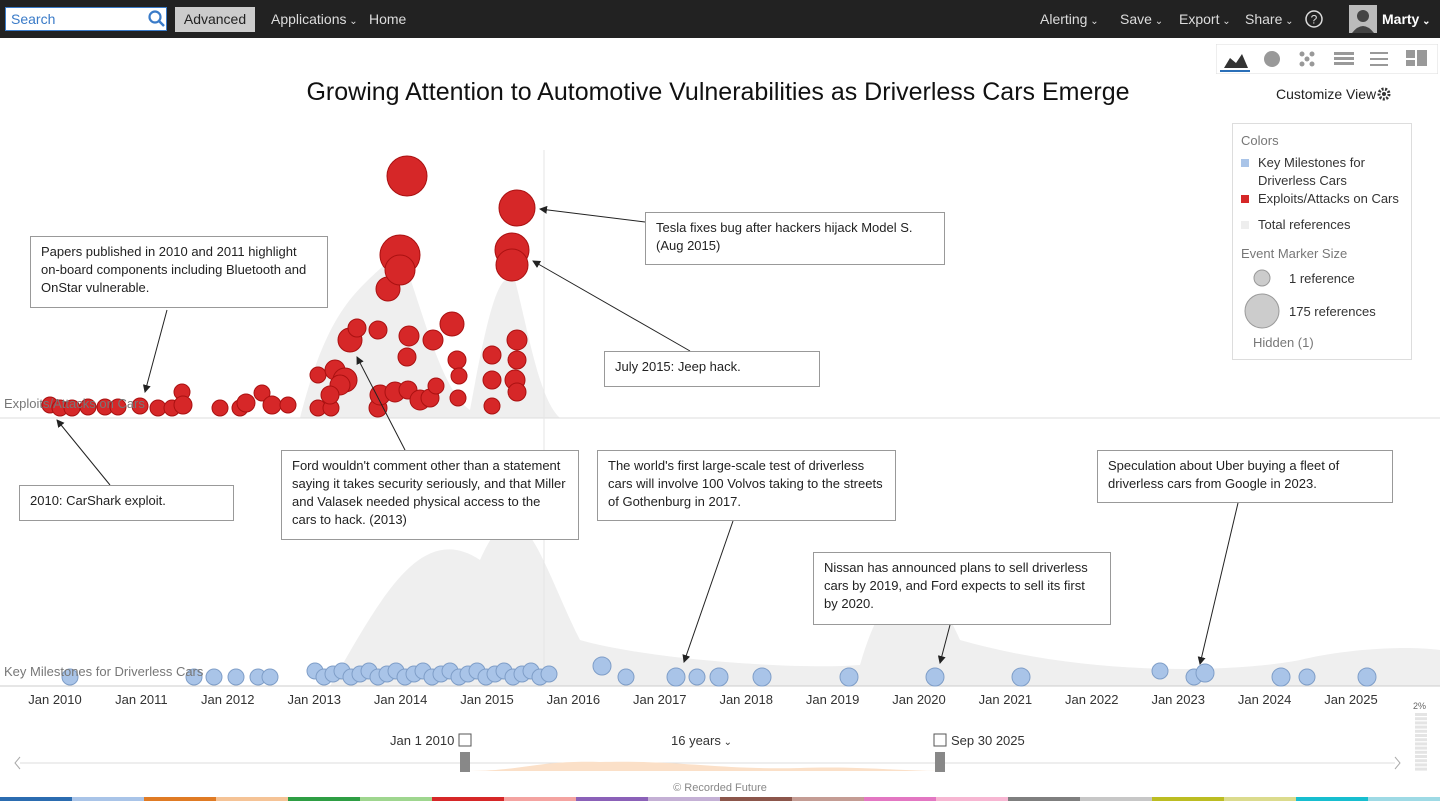 This screenshot has height=801, width=1440. I want to click on legend-item: Key Milestones for Driverless Cars, so click(1311, 171).